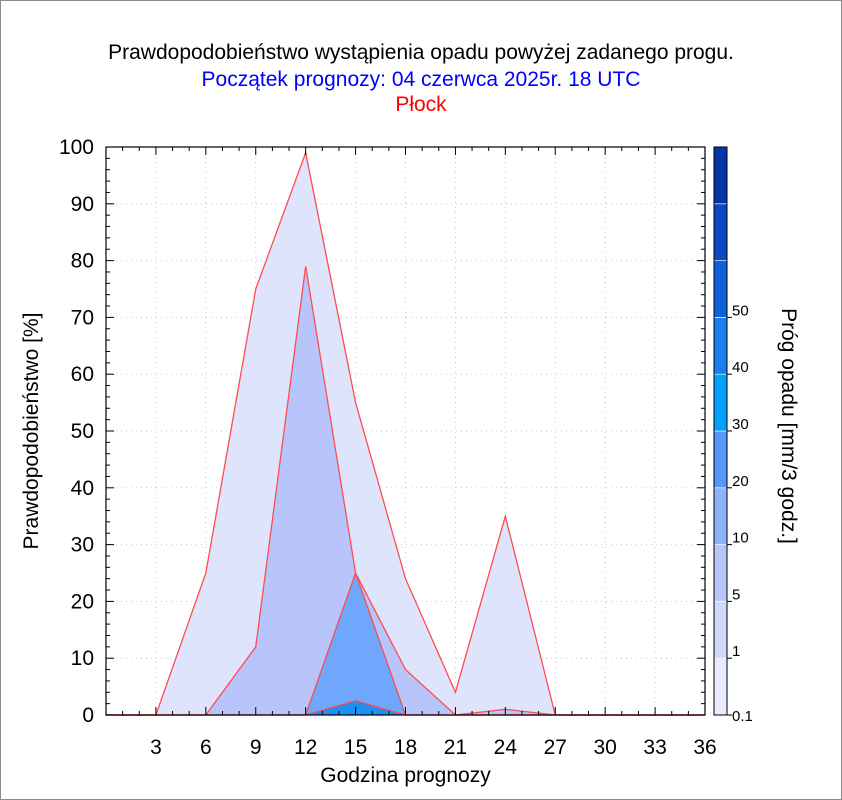 The image size is (842, 800). I want to click on y-tick-label: 90, so click(82, 204).